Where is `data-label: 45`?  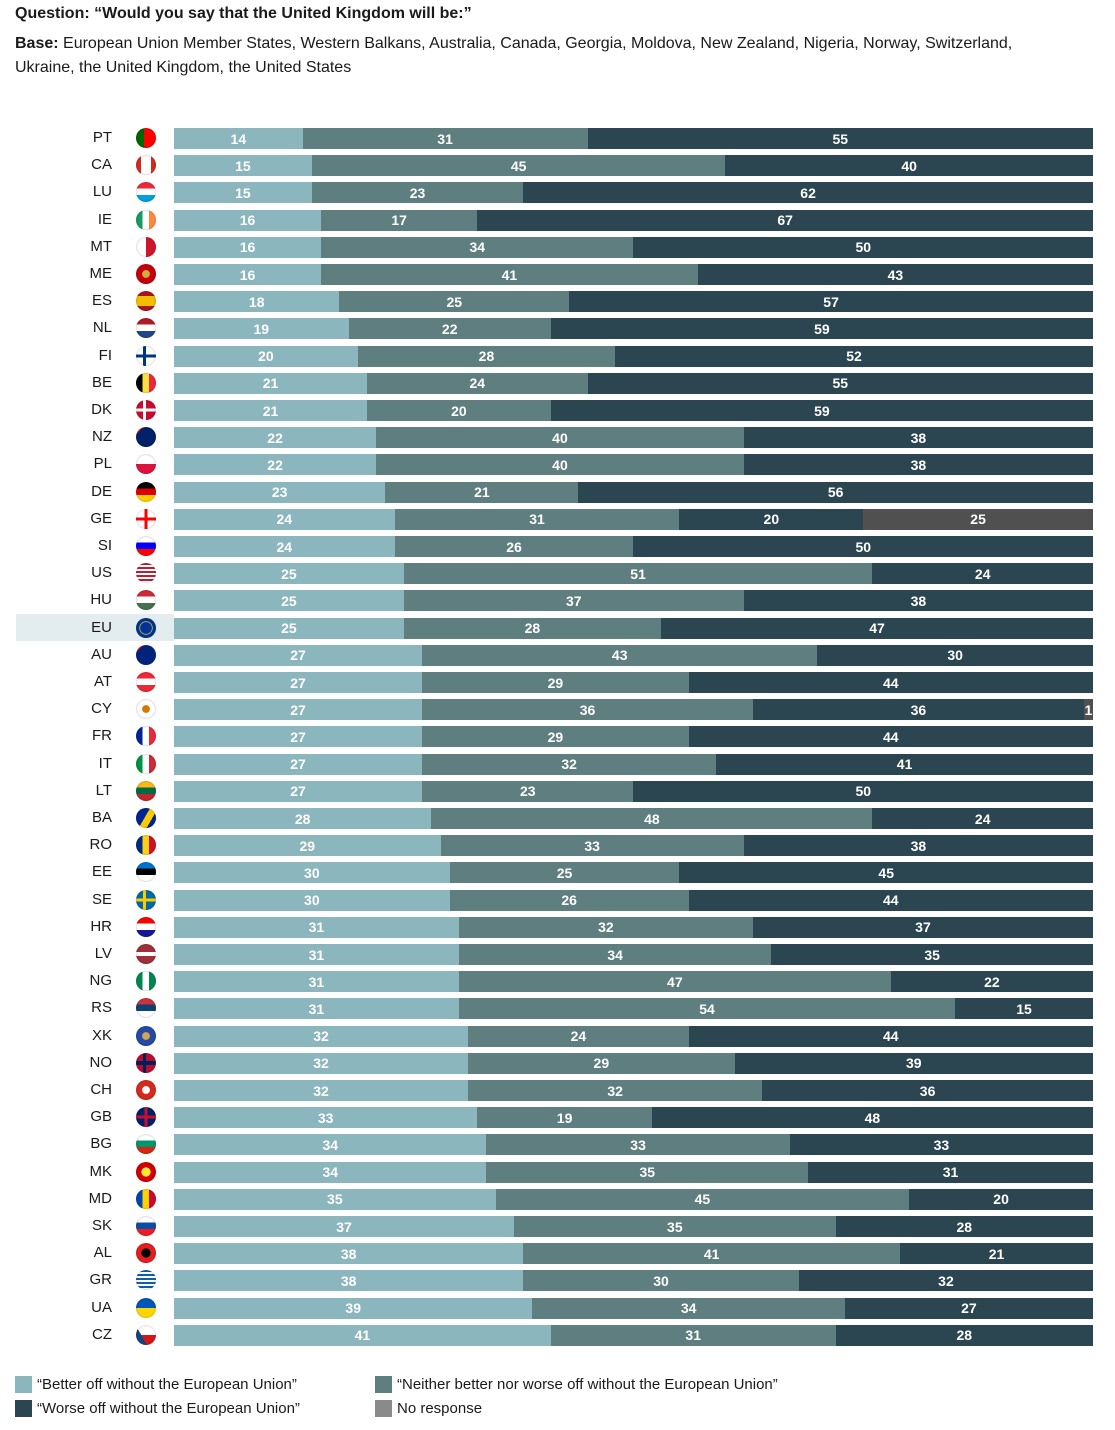 data-label: 45 is located at coordinates (886, 872).